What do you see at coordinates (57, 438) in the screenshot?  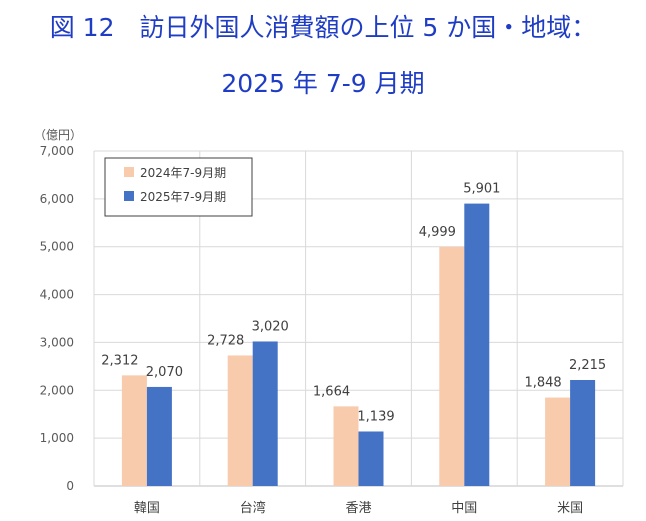 I see `y-tick-label: 1,000` at bounding box center [57, 438].